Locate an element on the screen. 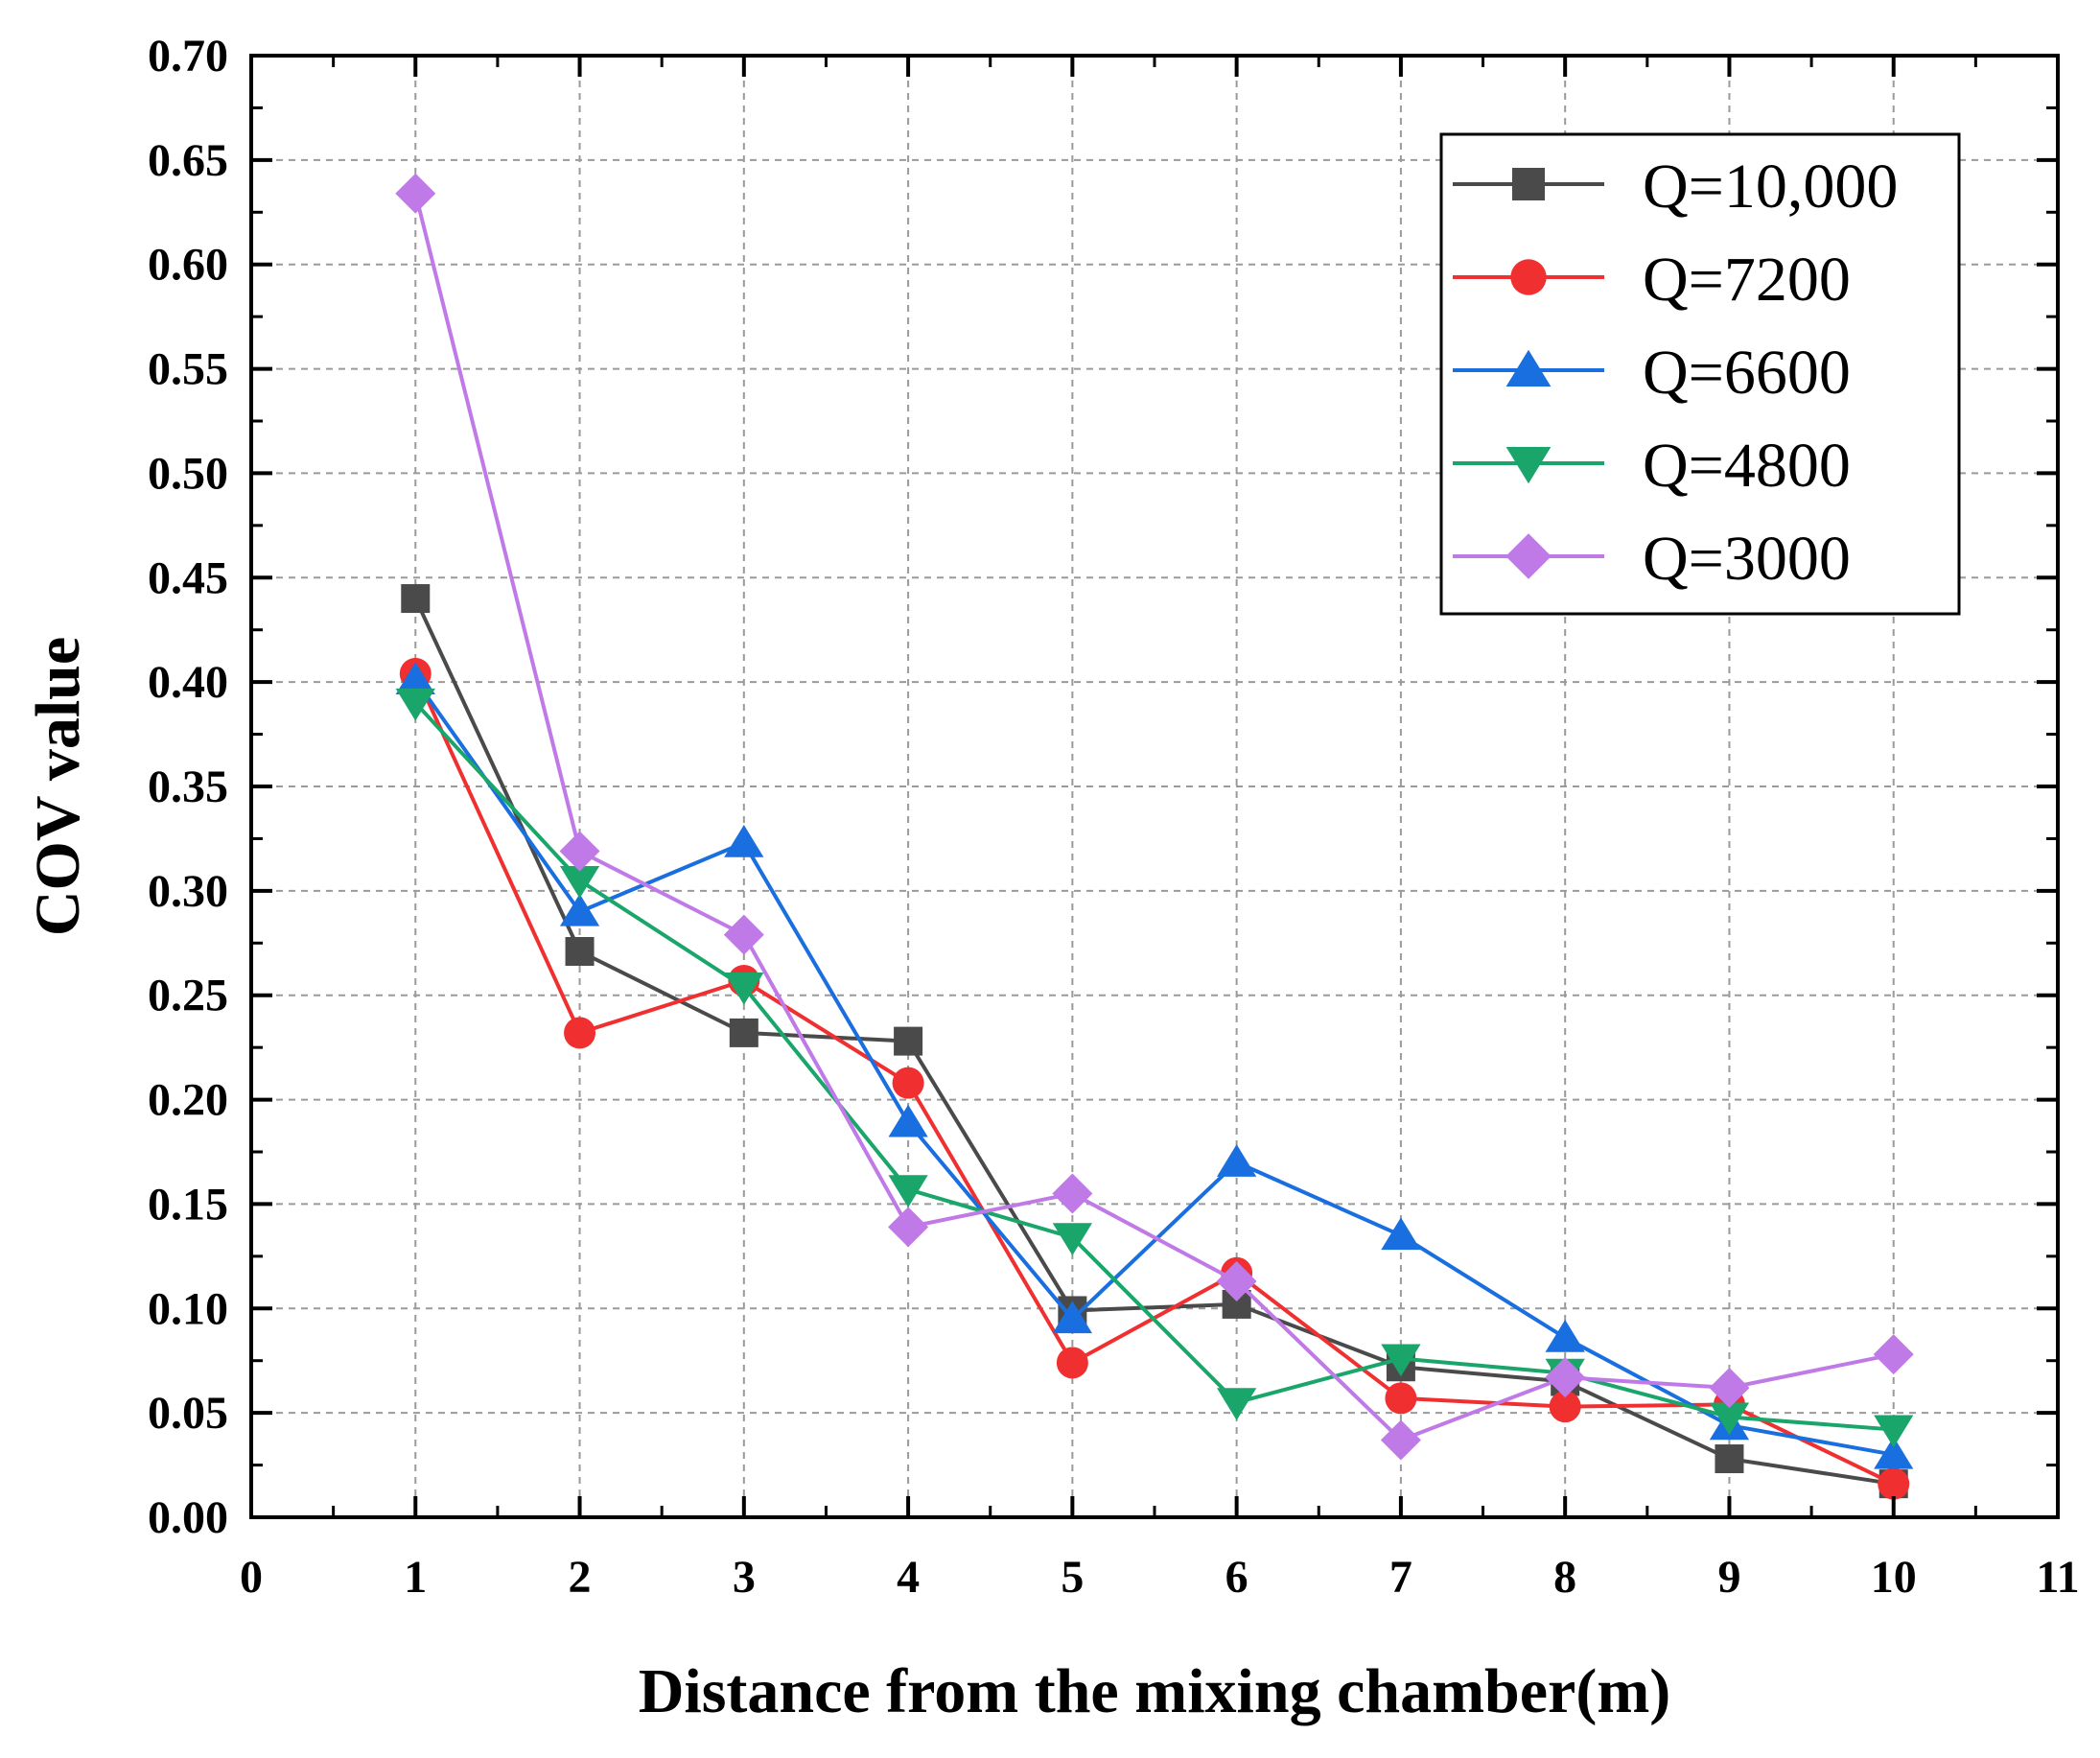  y-tick-label: 0.55 is located at coordinates (188, 370).